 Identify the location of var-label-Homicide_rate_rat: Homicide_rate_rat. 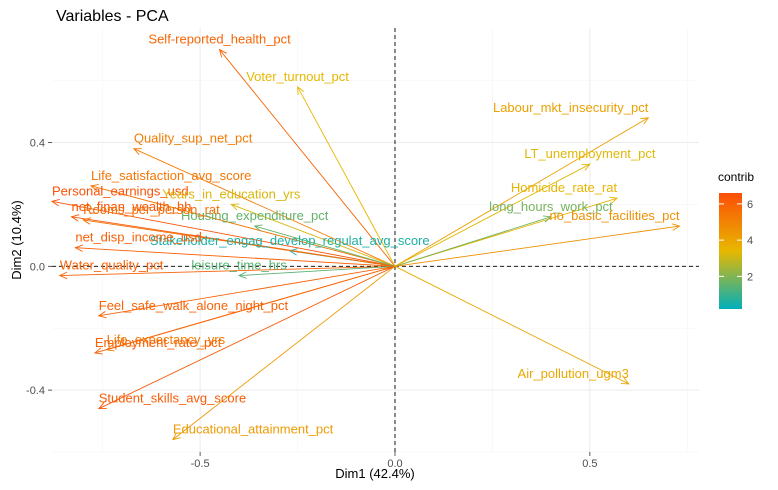
(564, 187).